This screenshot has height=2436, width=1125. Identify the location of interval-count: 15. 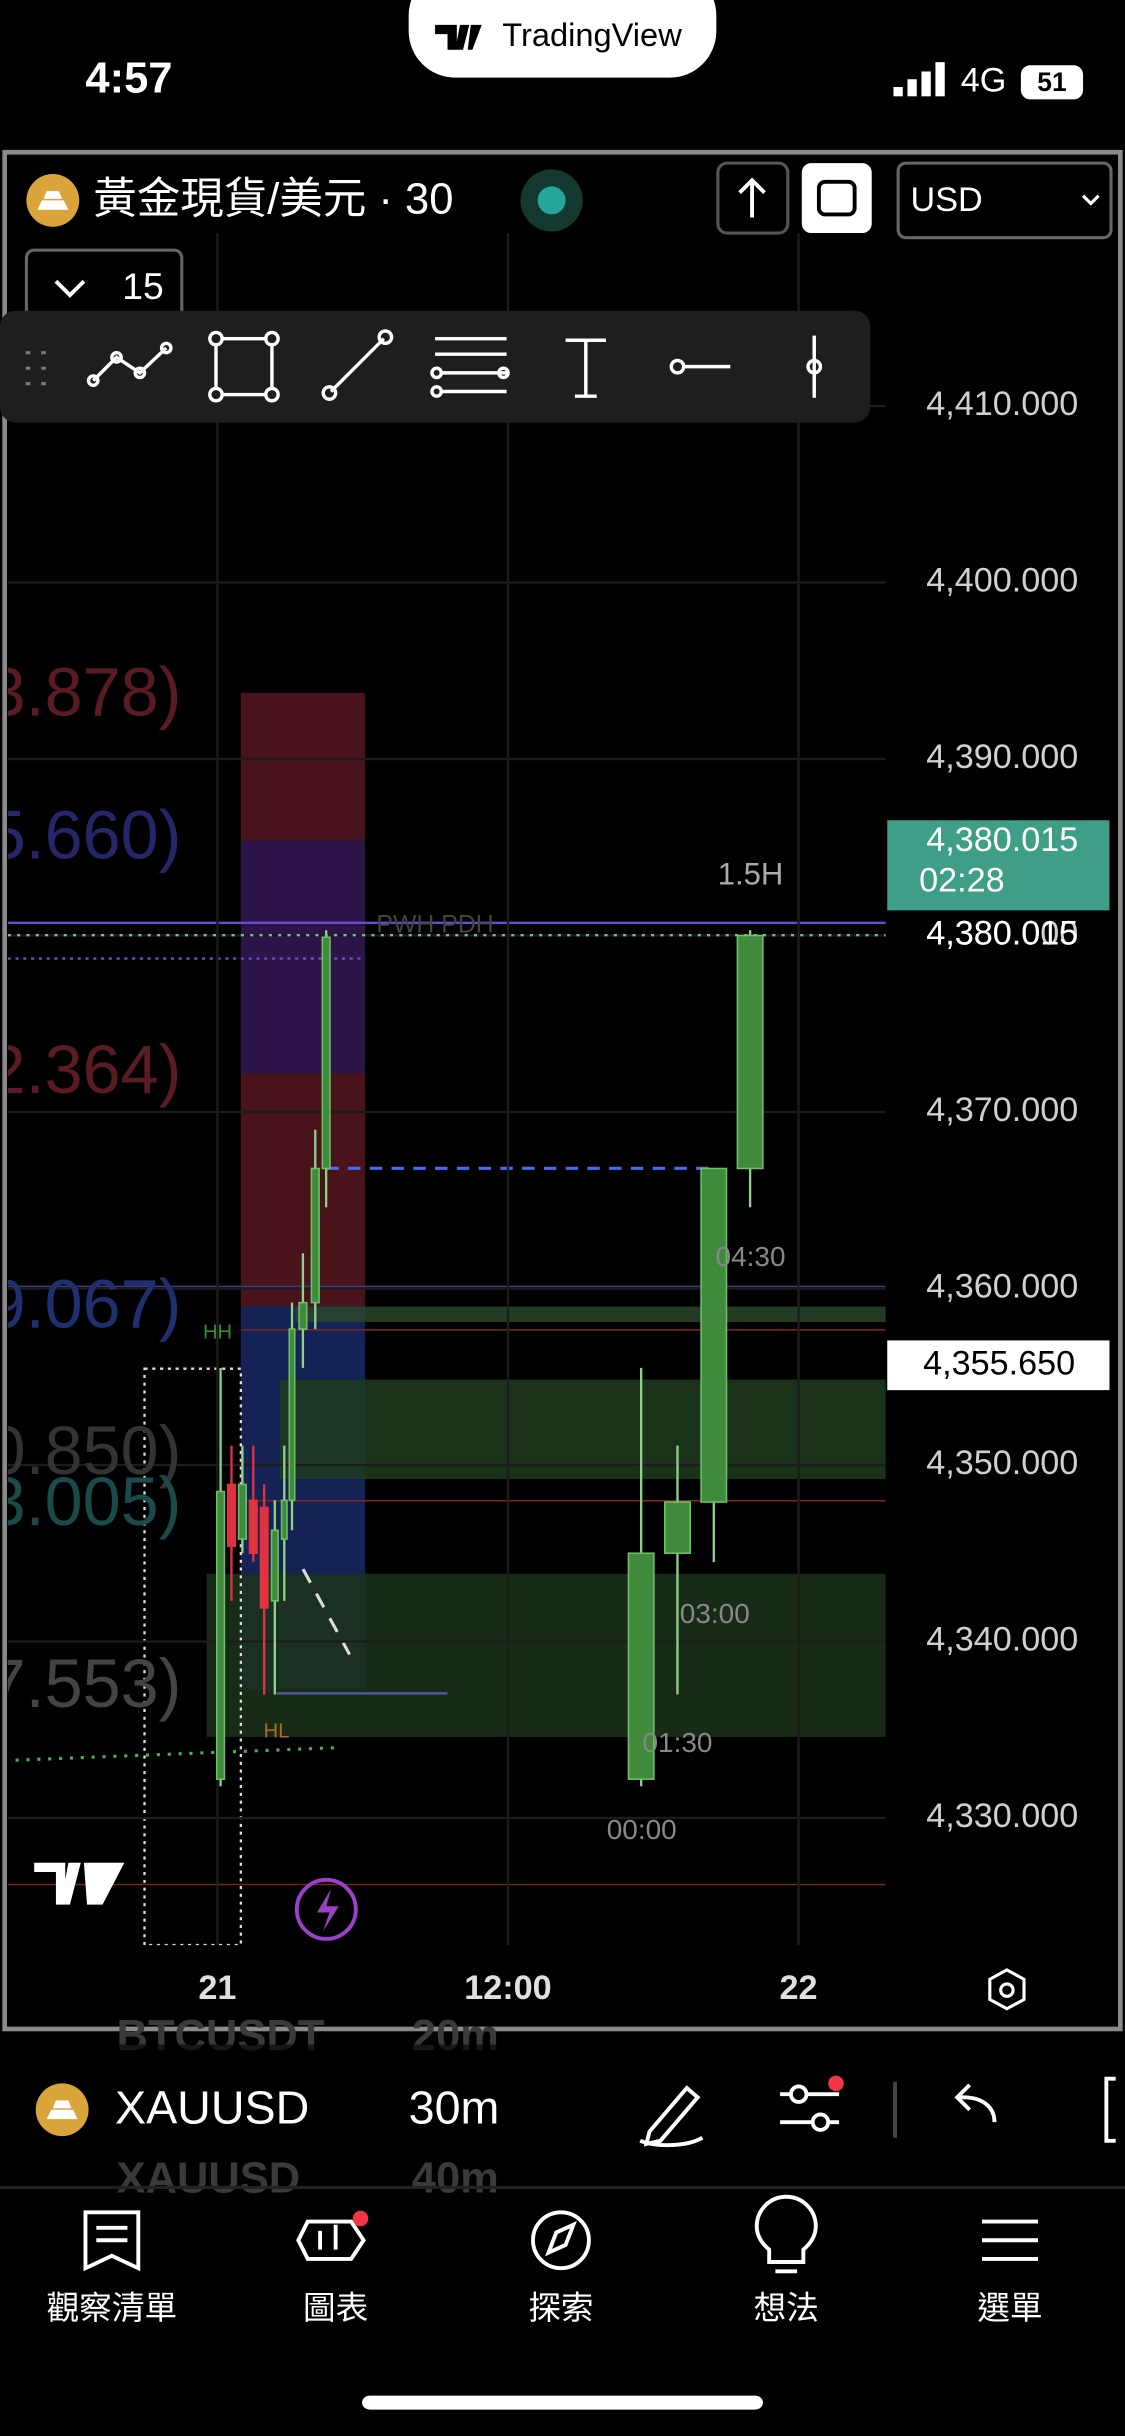
(142, 286).